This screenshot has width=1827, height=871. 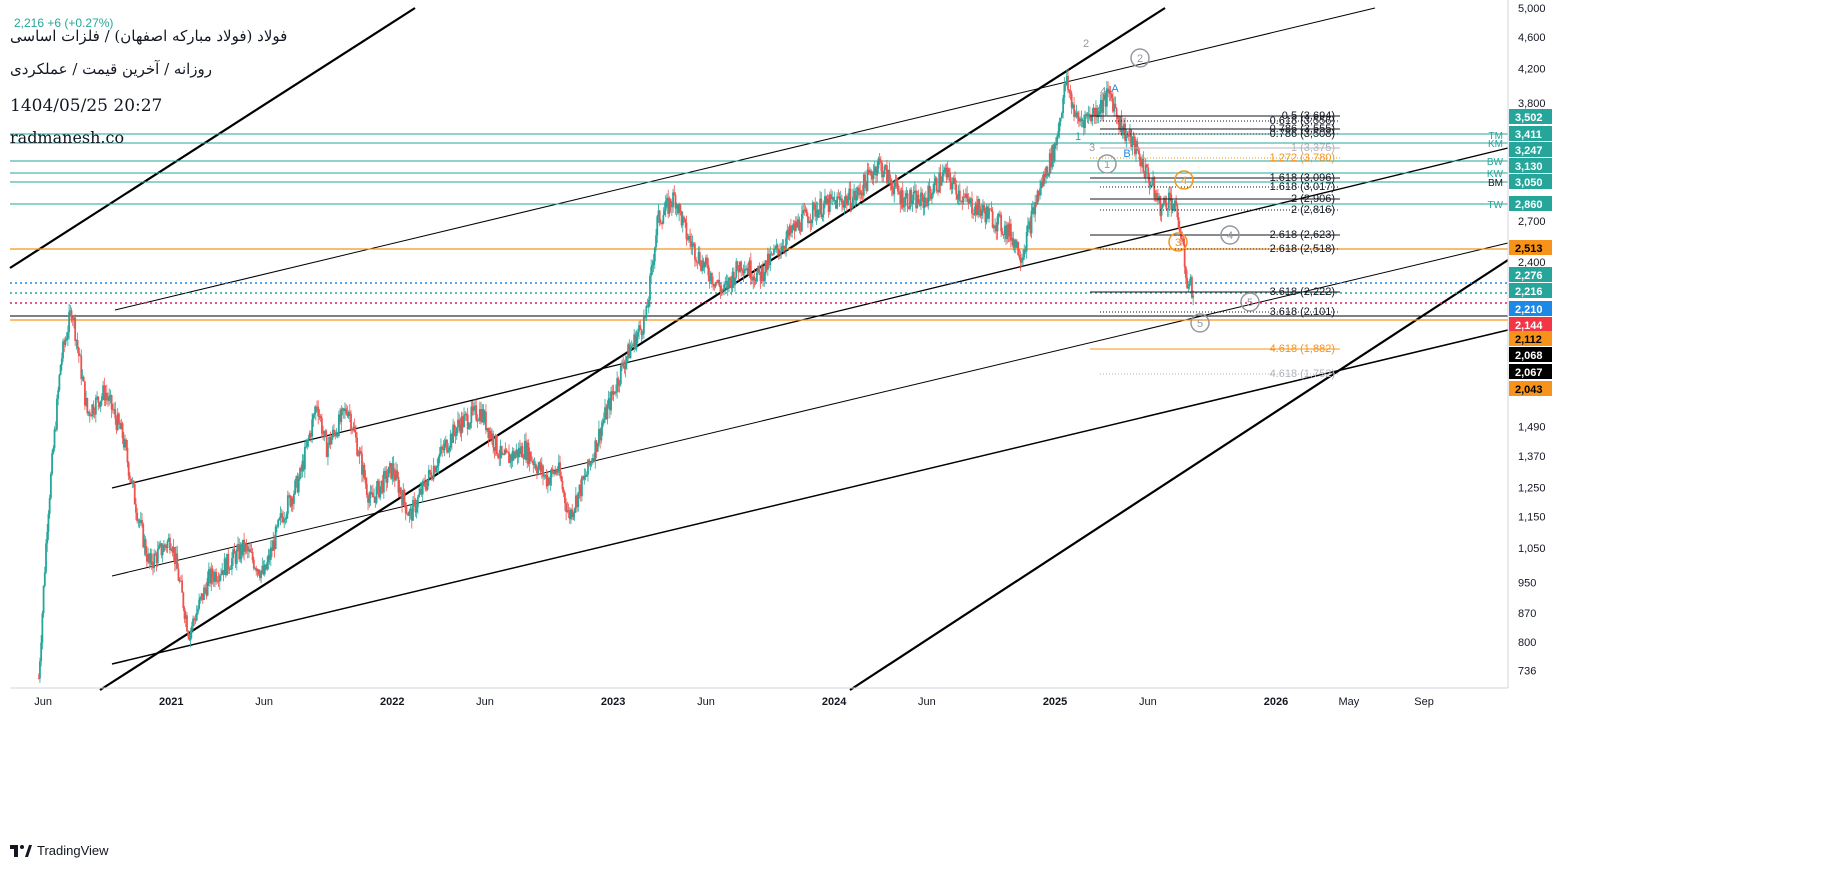 I want to click on tradingview-brand: TradingView, so click(x=73, y=850).